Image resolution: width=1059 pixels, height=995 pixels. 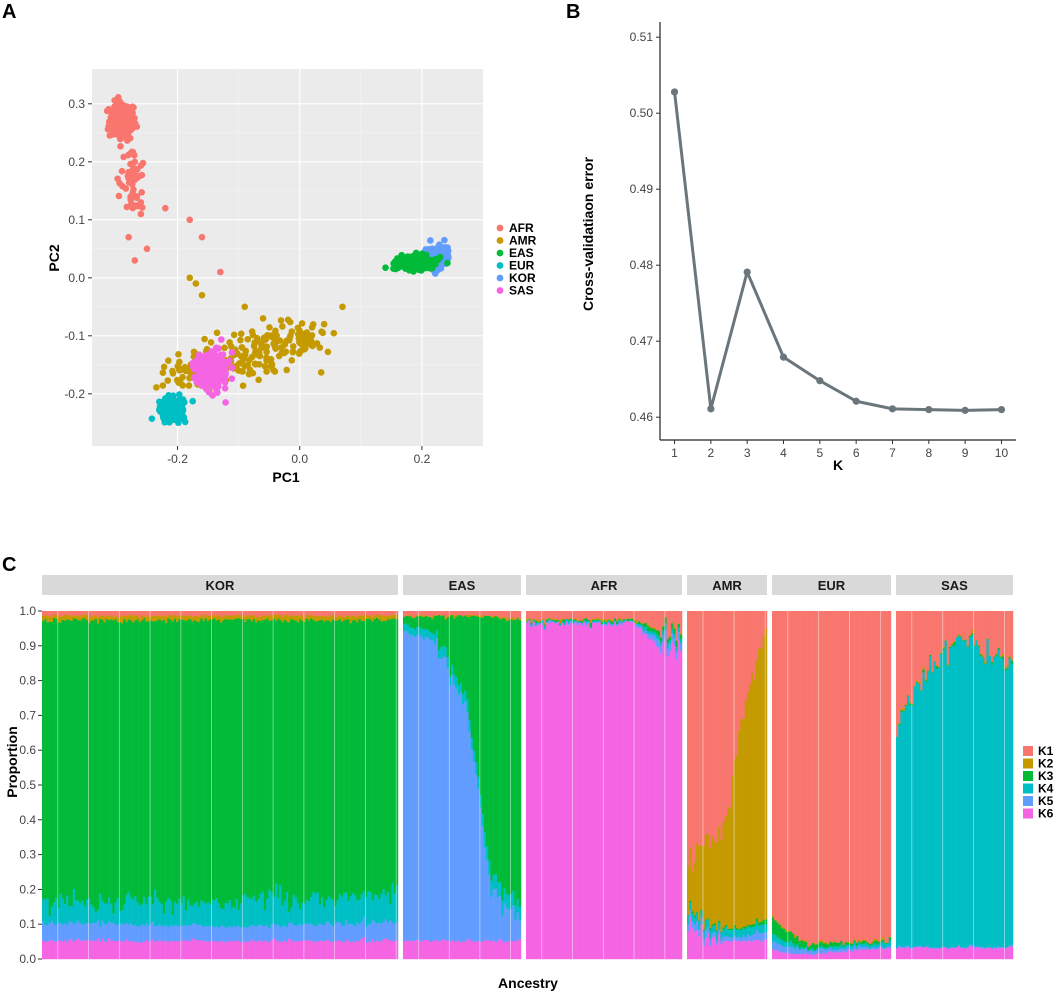 I want to click on facet-strip-afr, so click(x=604, y=585).